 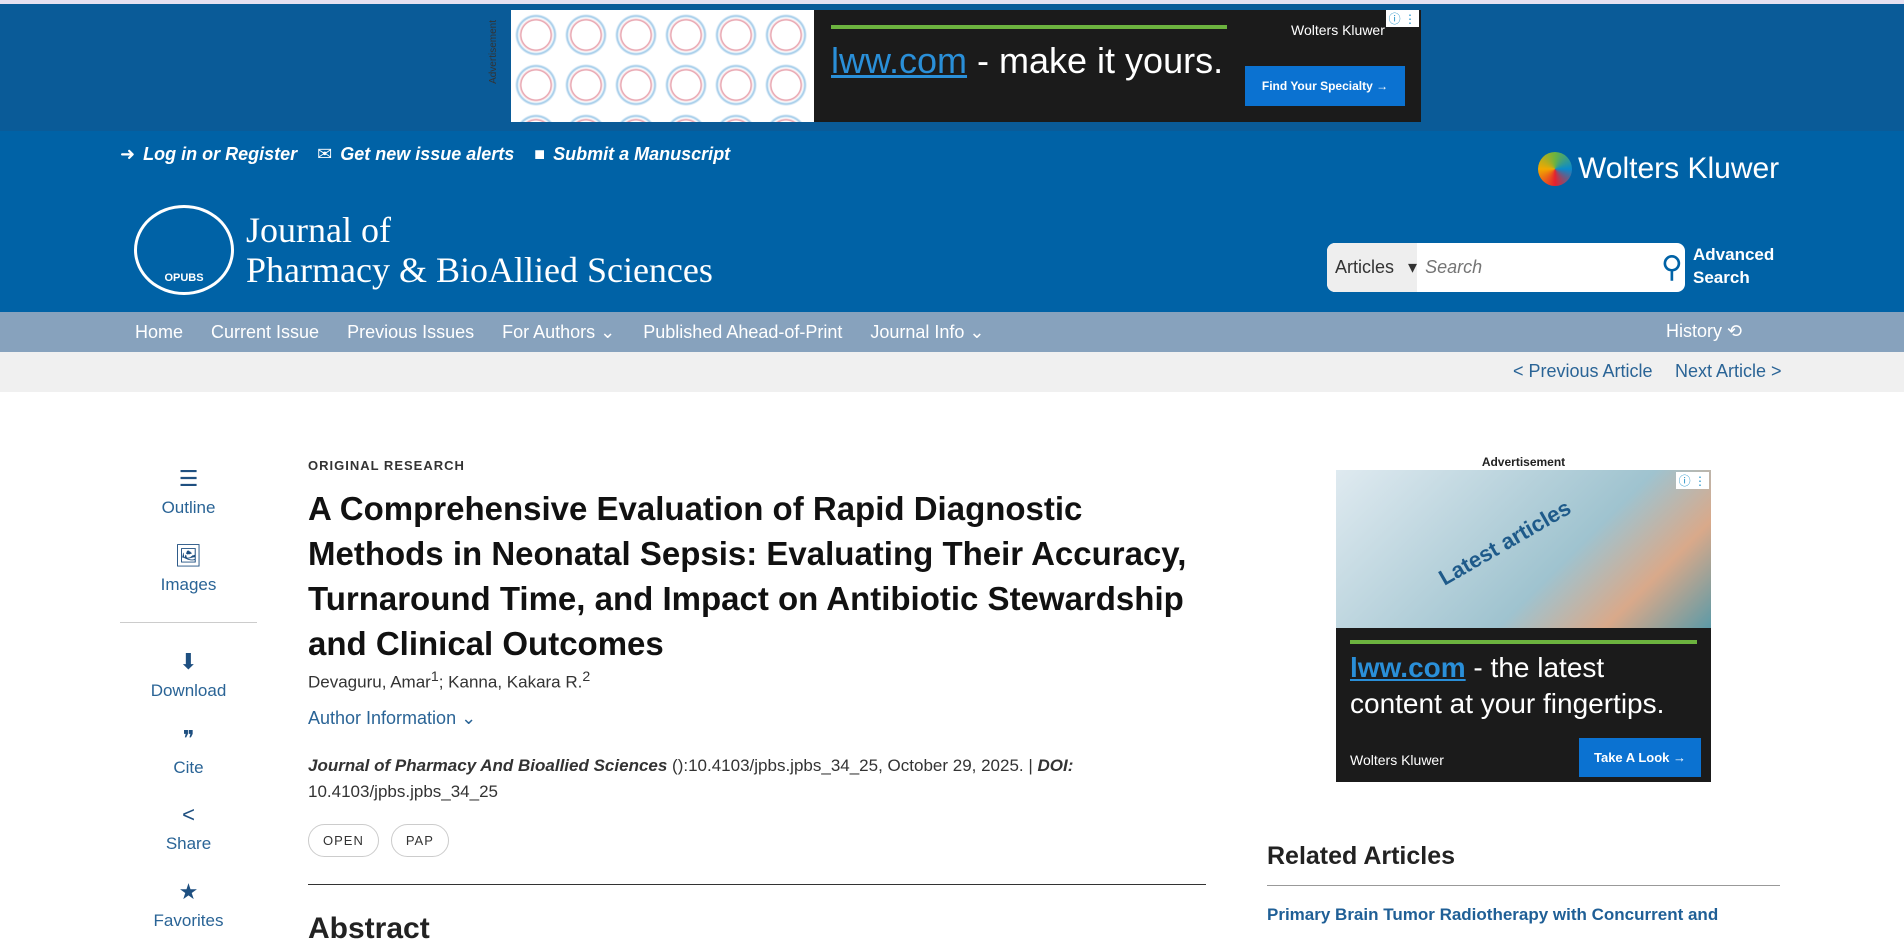 What do you see at coordinates (128, 154) in the screenshot?
I see `login-icon: ➜` at bounding box center [128, 154].